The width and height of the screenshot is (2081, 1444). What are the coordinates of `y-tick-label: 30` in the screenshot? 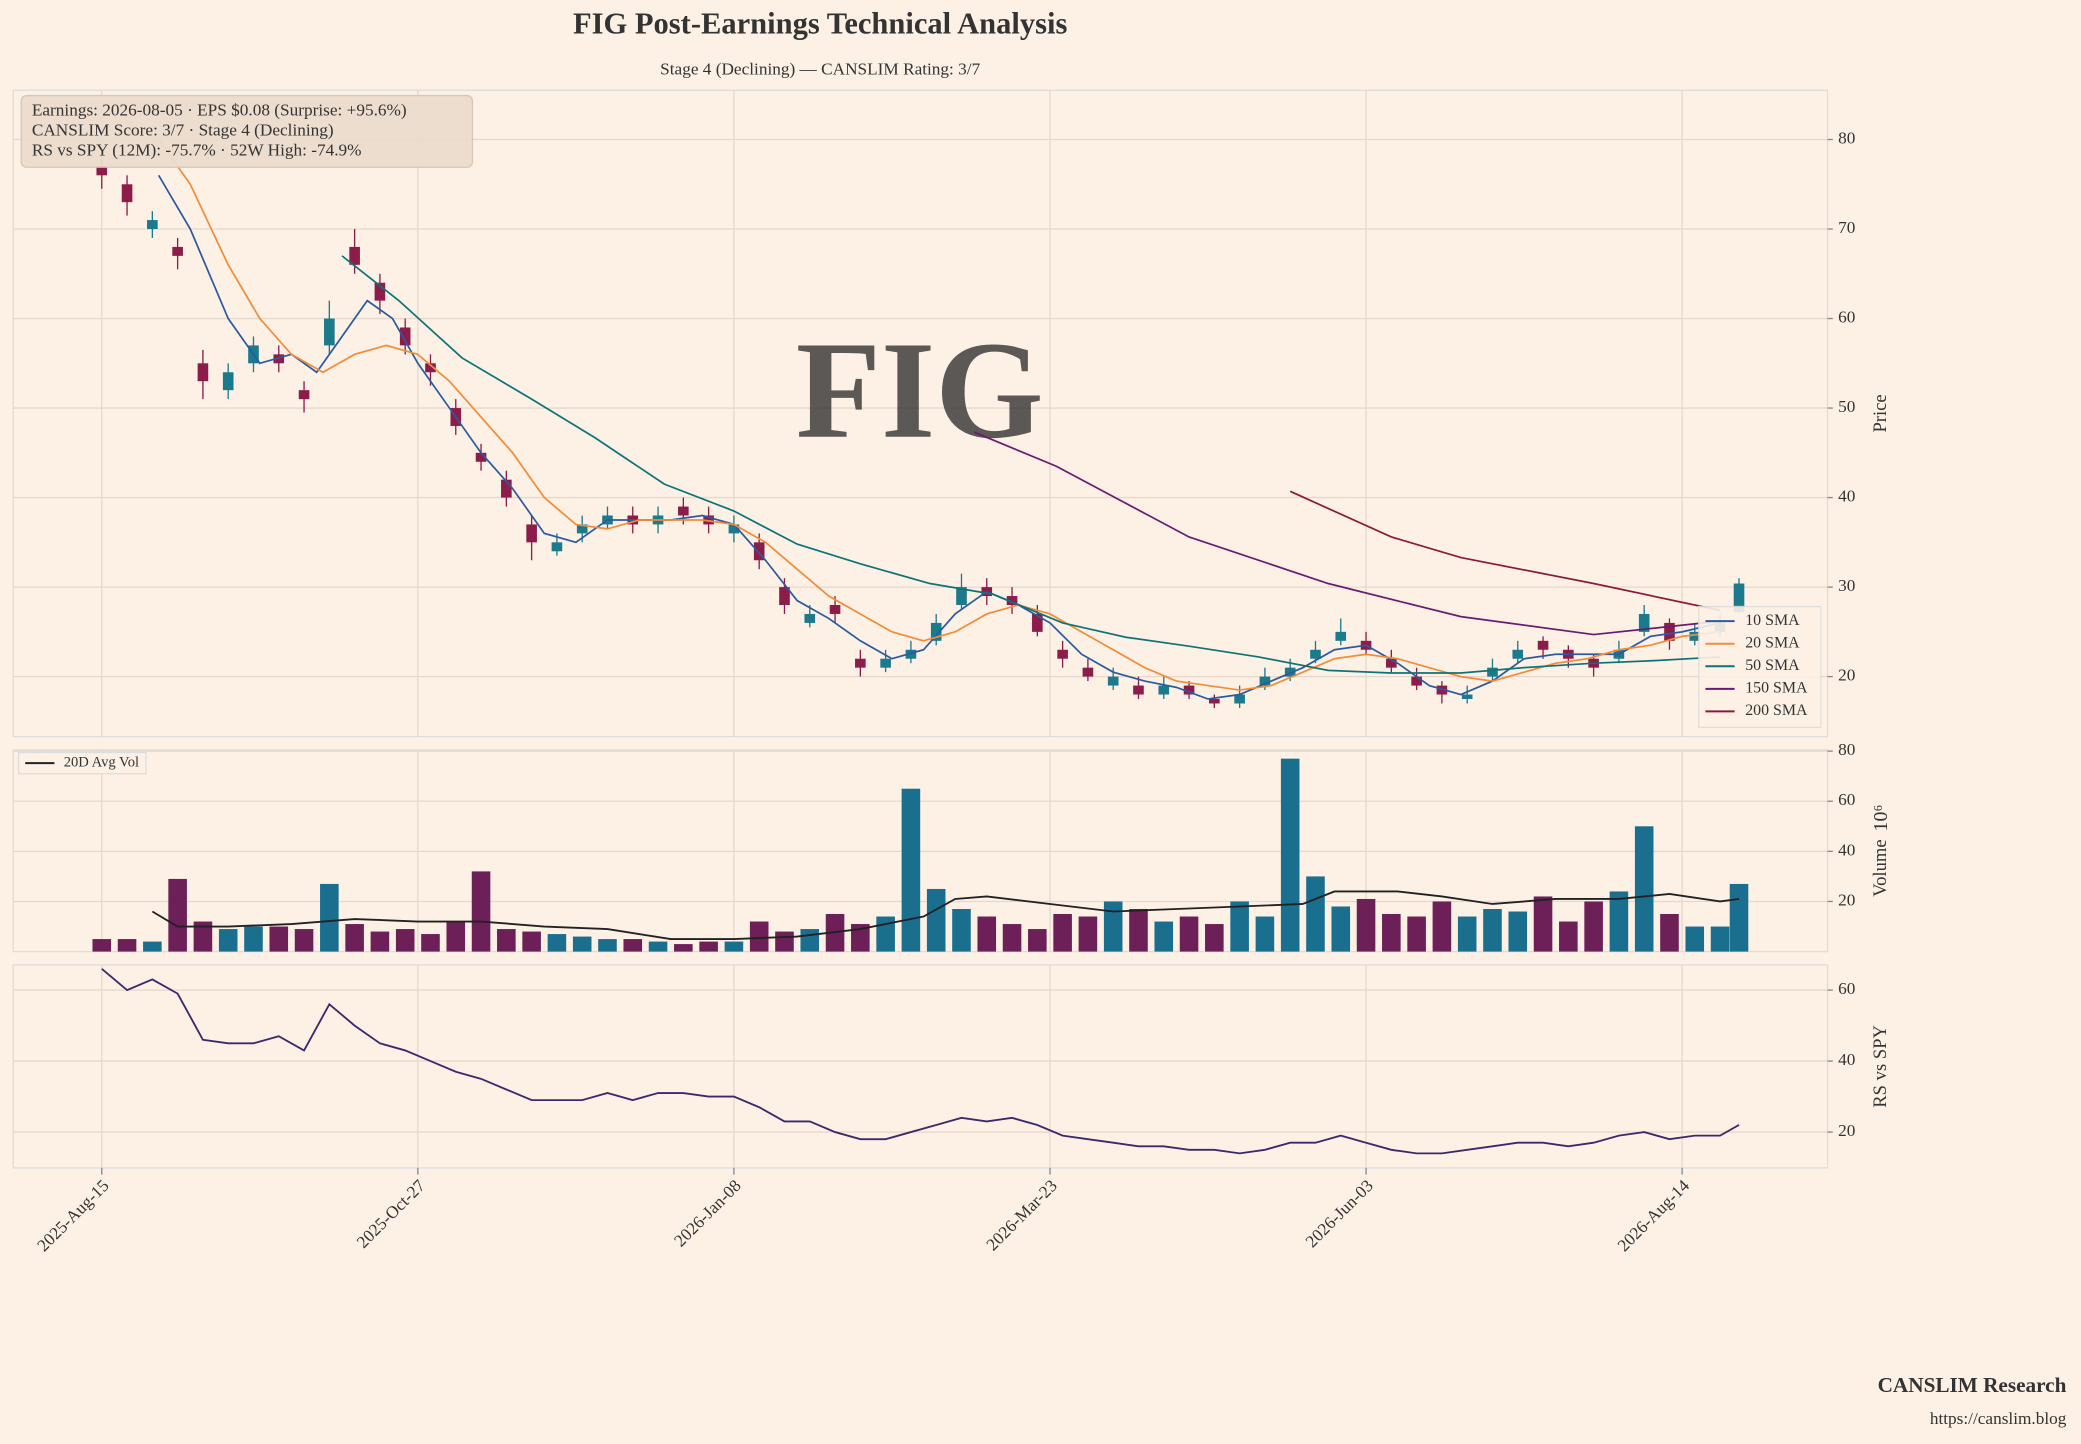 It's located at (1846, 585).